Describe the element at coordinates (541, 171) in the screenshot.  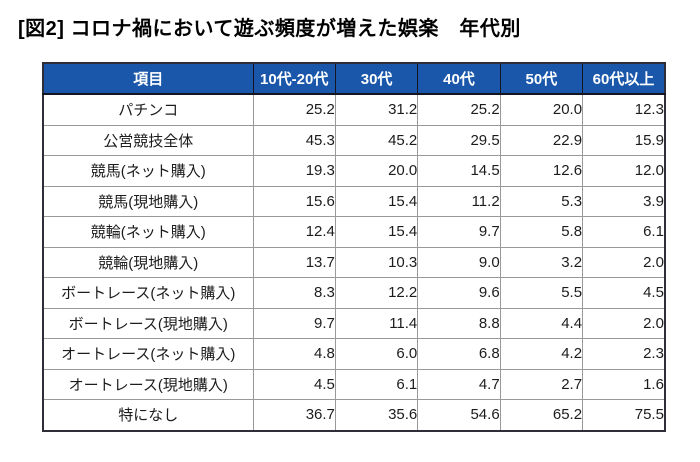
I see `value-cell: 12.6` at that location.